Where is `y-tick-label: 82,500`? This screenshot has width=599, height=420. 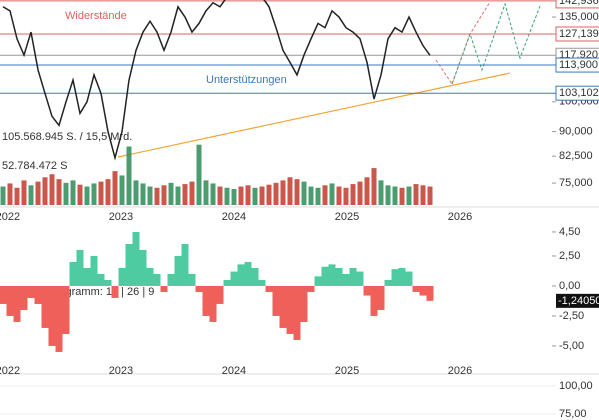 y-tick-label: 82,500 is located at coordinates (576, 156).